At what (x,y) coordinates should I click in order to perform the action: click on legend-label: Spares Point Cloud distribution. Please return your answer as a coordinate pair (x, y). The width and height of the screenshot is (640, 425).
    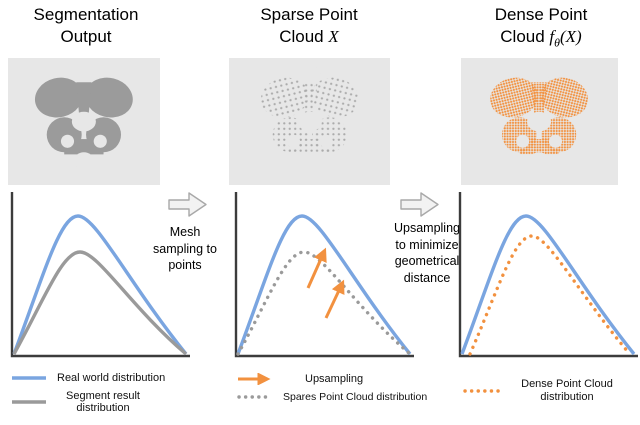
    Looking at the image, I should click on (355, 396).